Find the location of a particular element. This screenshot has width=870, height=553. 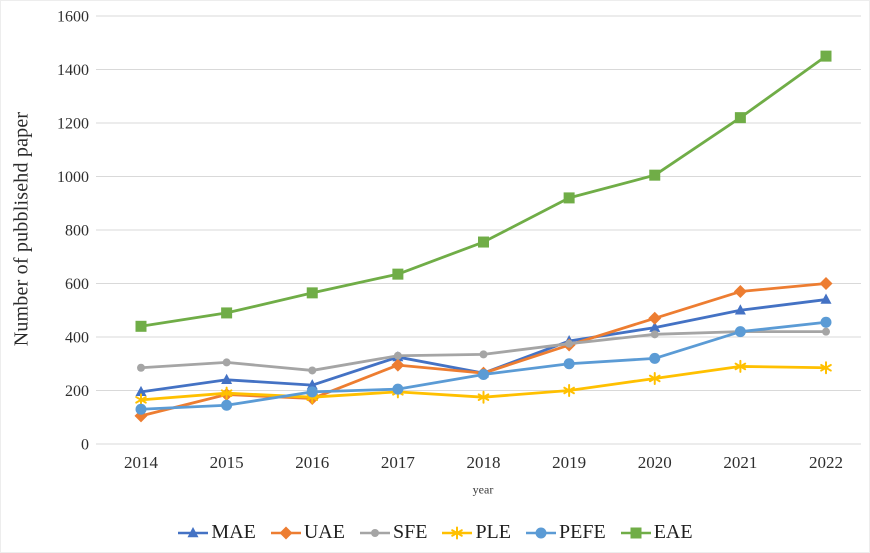

legend-label: PEFE is located at coordinates (582, 532).